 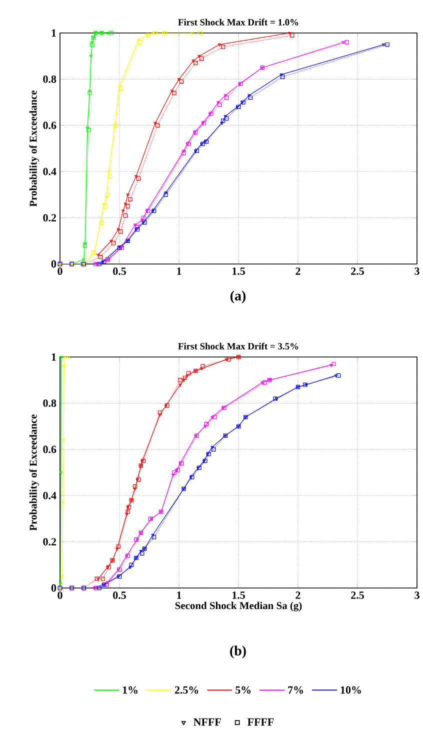 I want to click on text: NFFF, so click(x=207, y=722).